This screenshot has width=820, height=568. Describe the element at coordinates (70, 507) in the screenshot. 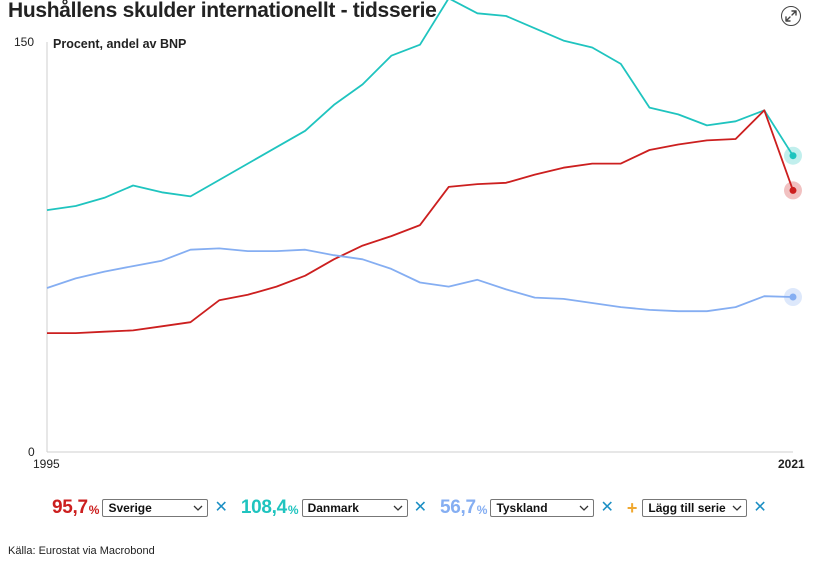

I see `legend-value-sverige: 95,7` at that location.